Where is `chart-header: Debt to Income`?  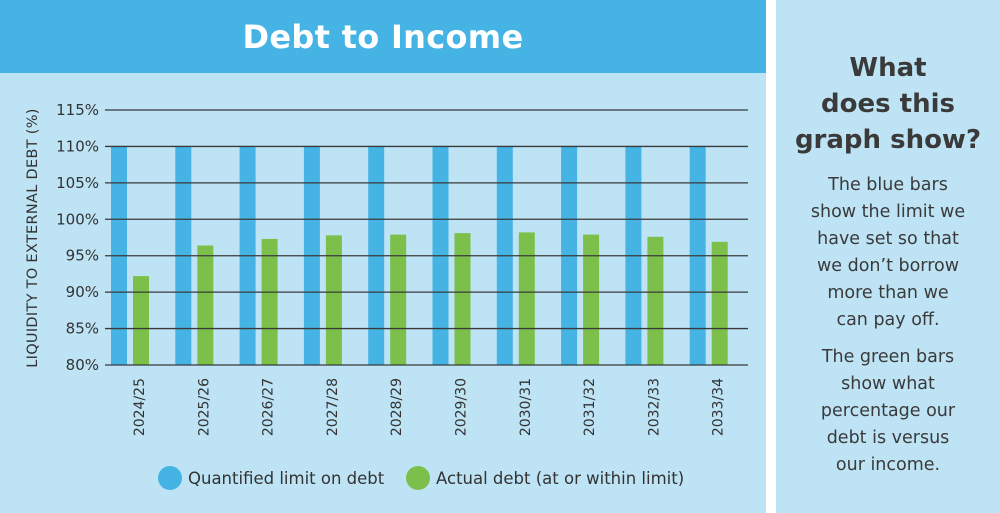 chart-header: Debt to Income is located at coordinates (383, 36).